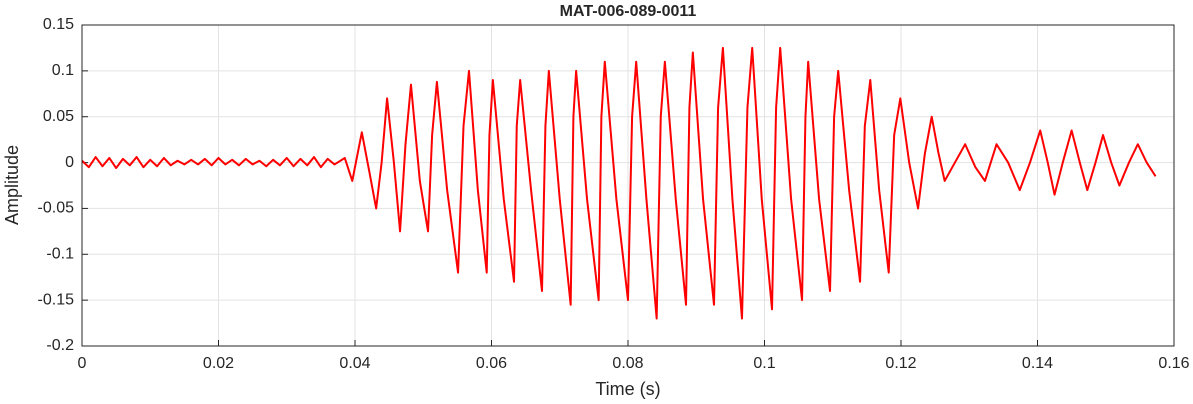 This screenshot has width=1193, height=404. What do you see at coordinates (1173, 363) in the screenshot?
I see `x-tick-label: 0.16` at bounding box center [1173, 363].